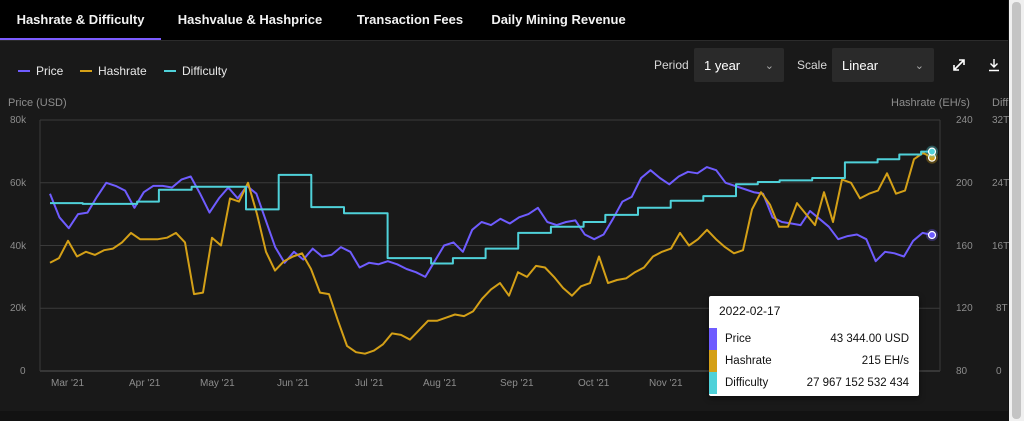 The width and height of the screenshot is (1024, 421). I want to click on tooltip-value-price: 43 344.00 USD, so click(869, 339).